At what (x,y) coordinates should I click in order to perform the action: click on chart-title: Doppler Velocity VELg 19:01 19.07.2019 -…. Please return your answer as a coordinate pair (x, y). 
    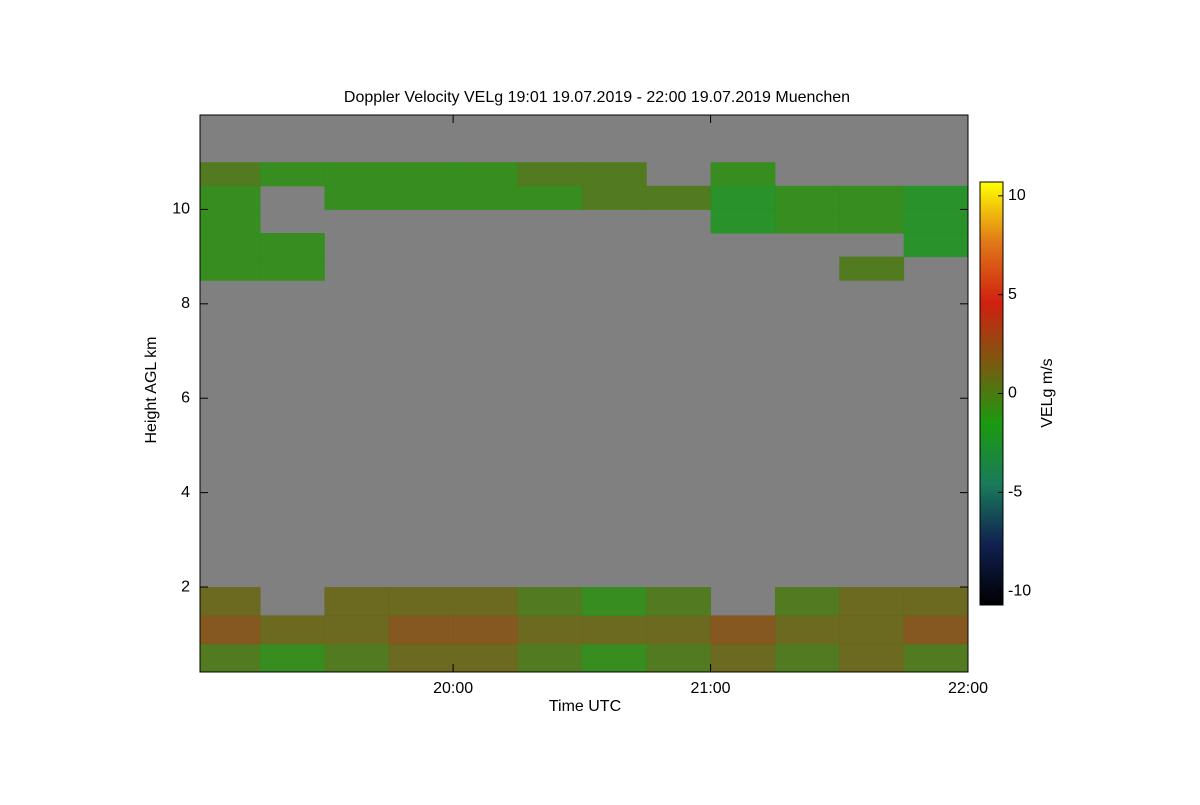
    Looking at the image, I should click on (597, 97).